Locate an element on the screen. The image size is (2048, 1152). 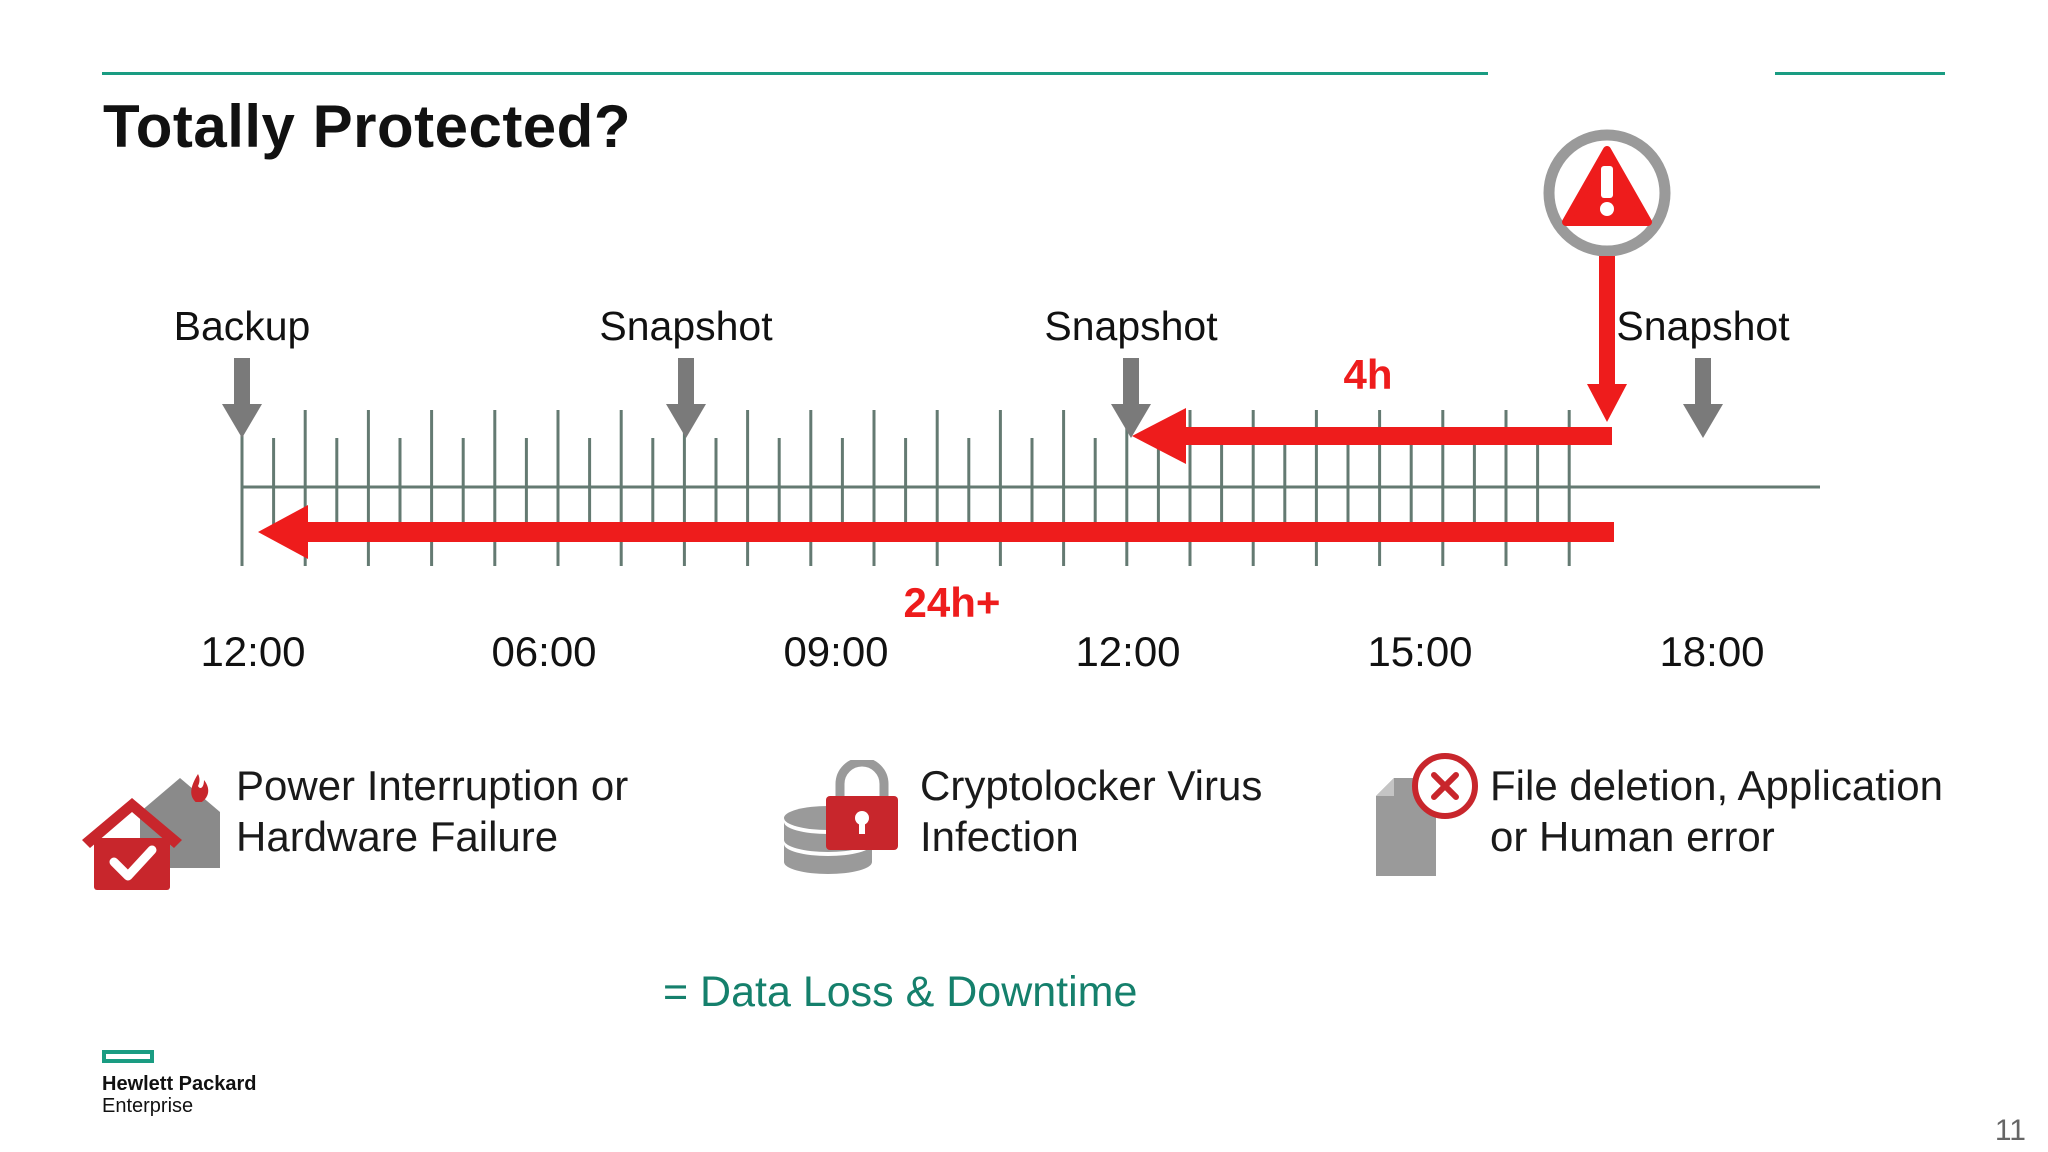
scenario-cryptolocker: Cryptolocker Virus Infection is located at coordinates (1022, 823).